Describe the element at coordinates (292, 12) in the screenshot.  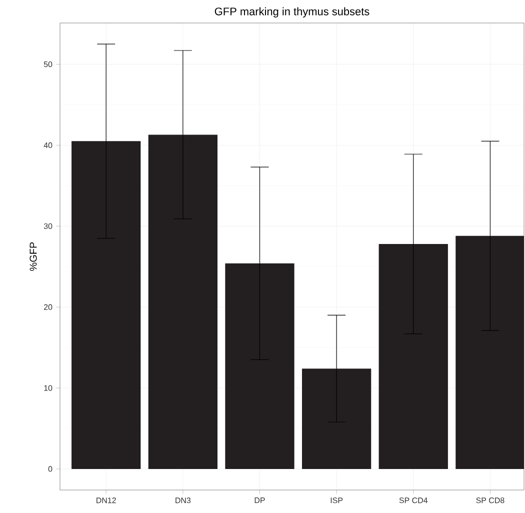
I see `chart-title: GFP marking in thymus subsets` at that location.